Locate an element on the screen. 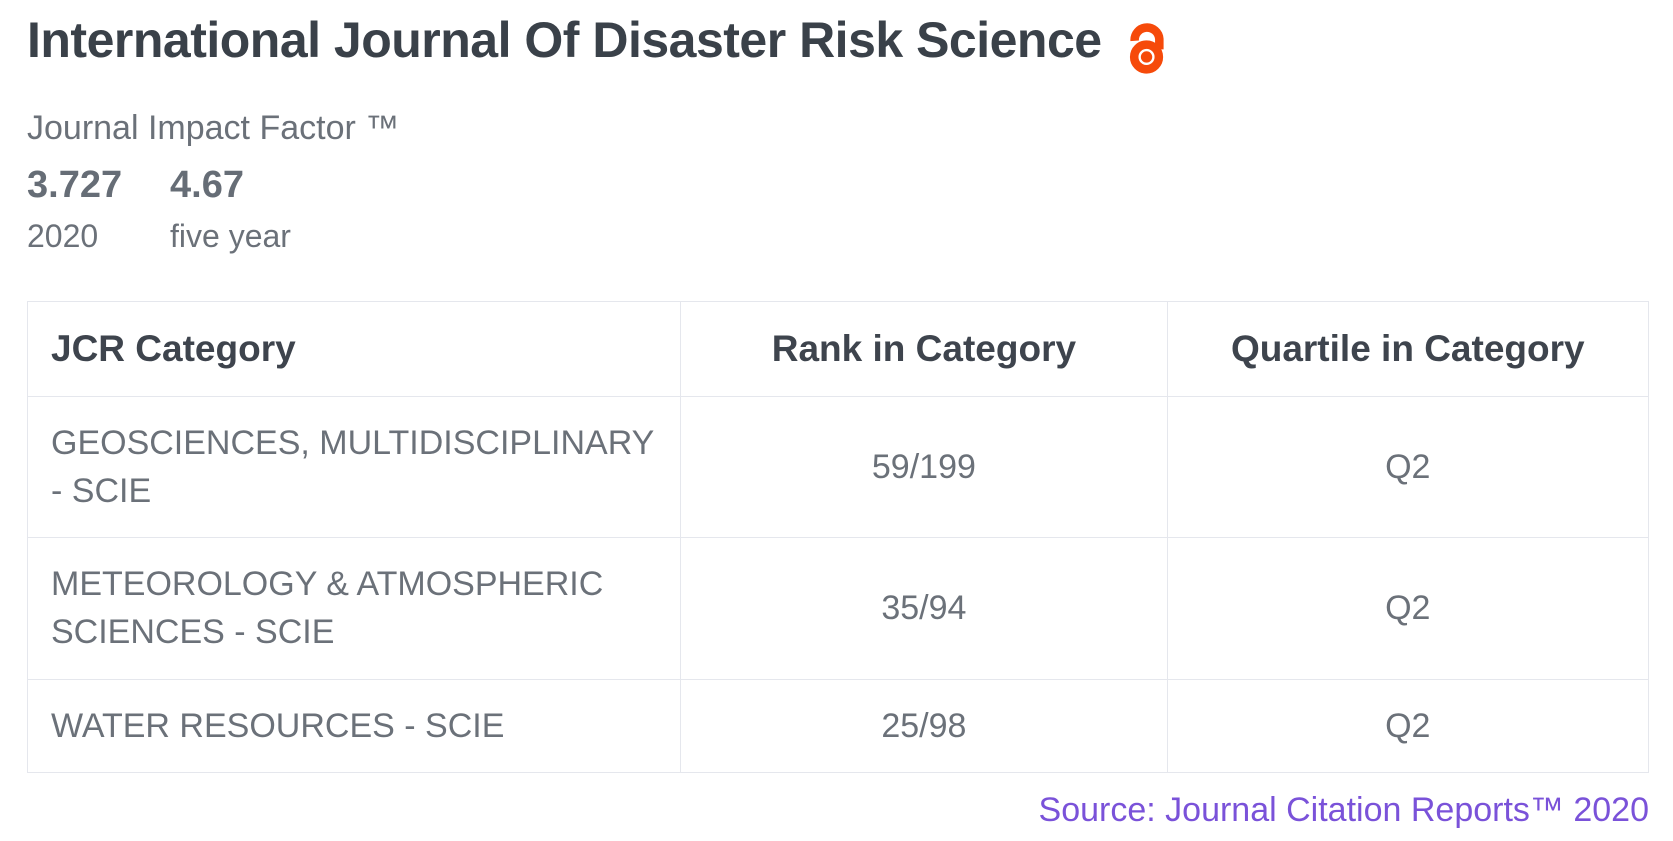  jif-value-five-year: 4.67 is located at coordinates (207, 185).